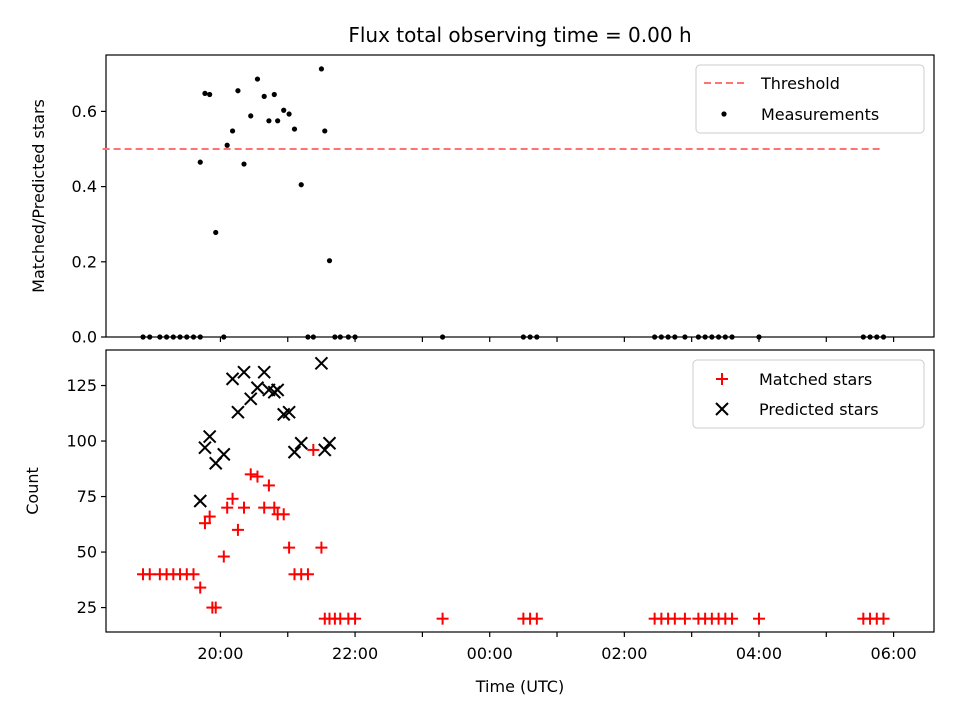 This screenshot has width=960, height=720. Describe the element at coordinates (355, 653) in the screenshot. I see `time-x-tick-label: 22:00` at that location.